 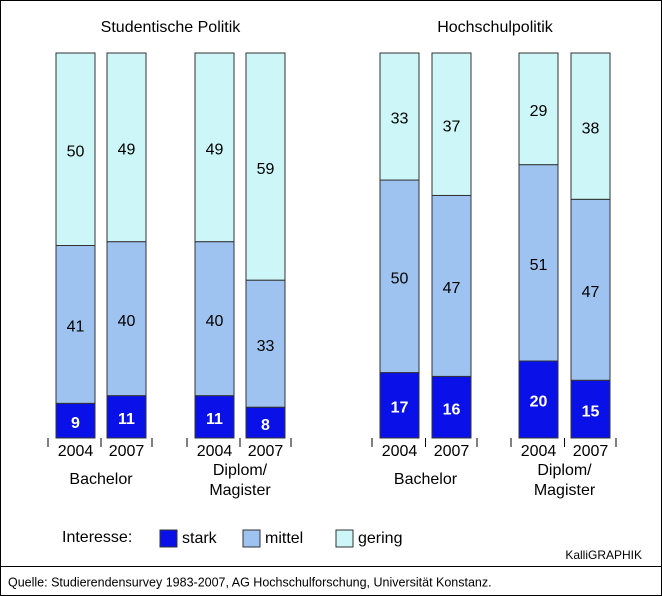 I want to click on data-label: 41, so click(x=76, y=327).